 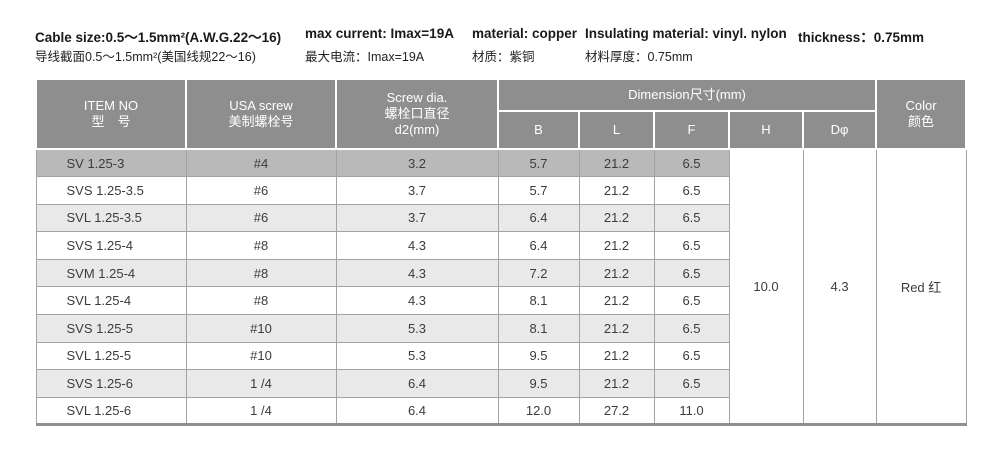 What do you see at coordinates (839, 288) in the screenshot?
I see `cell-d-phi-merged: 4.3` at bounding box center [839, 288].